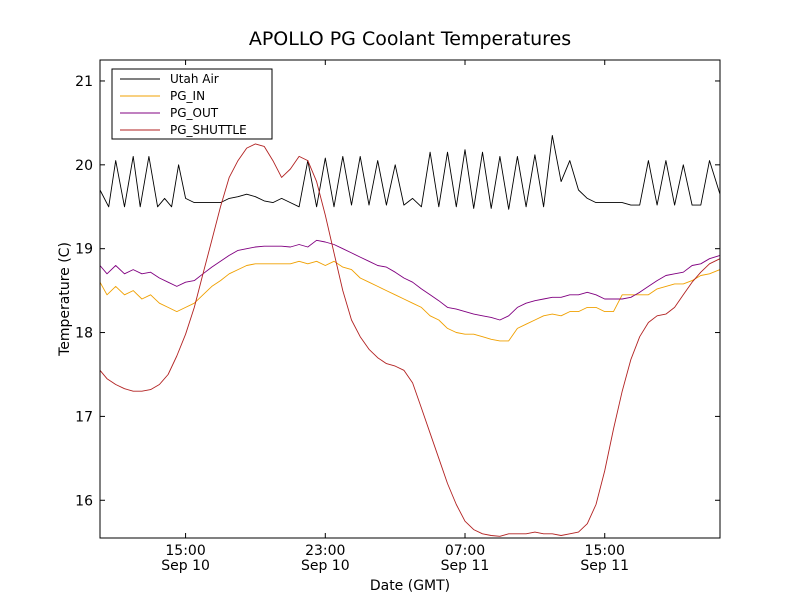 This screenshot has height=600, width=800. Describe the element at coordinates (84, 82) in the screenshot. I see `y-tick-label: 21` at that location.